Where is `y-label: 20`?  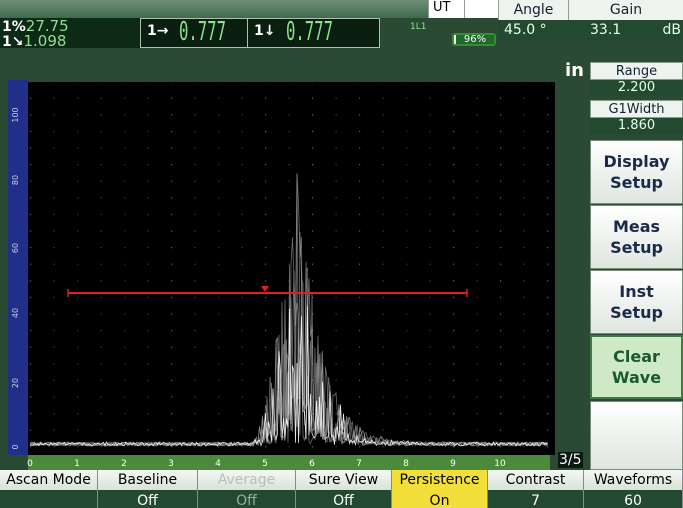
y-label: 20 is located at coordinates (15, 383).